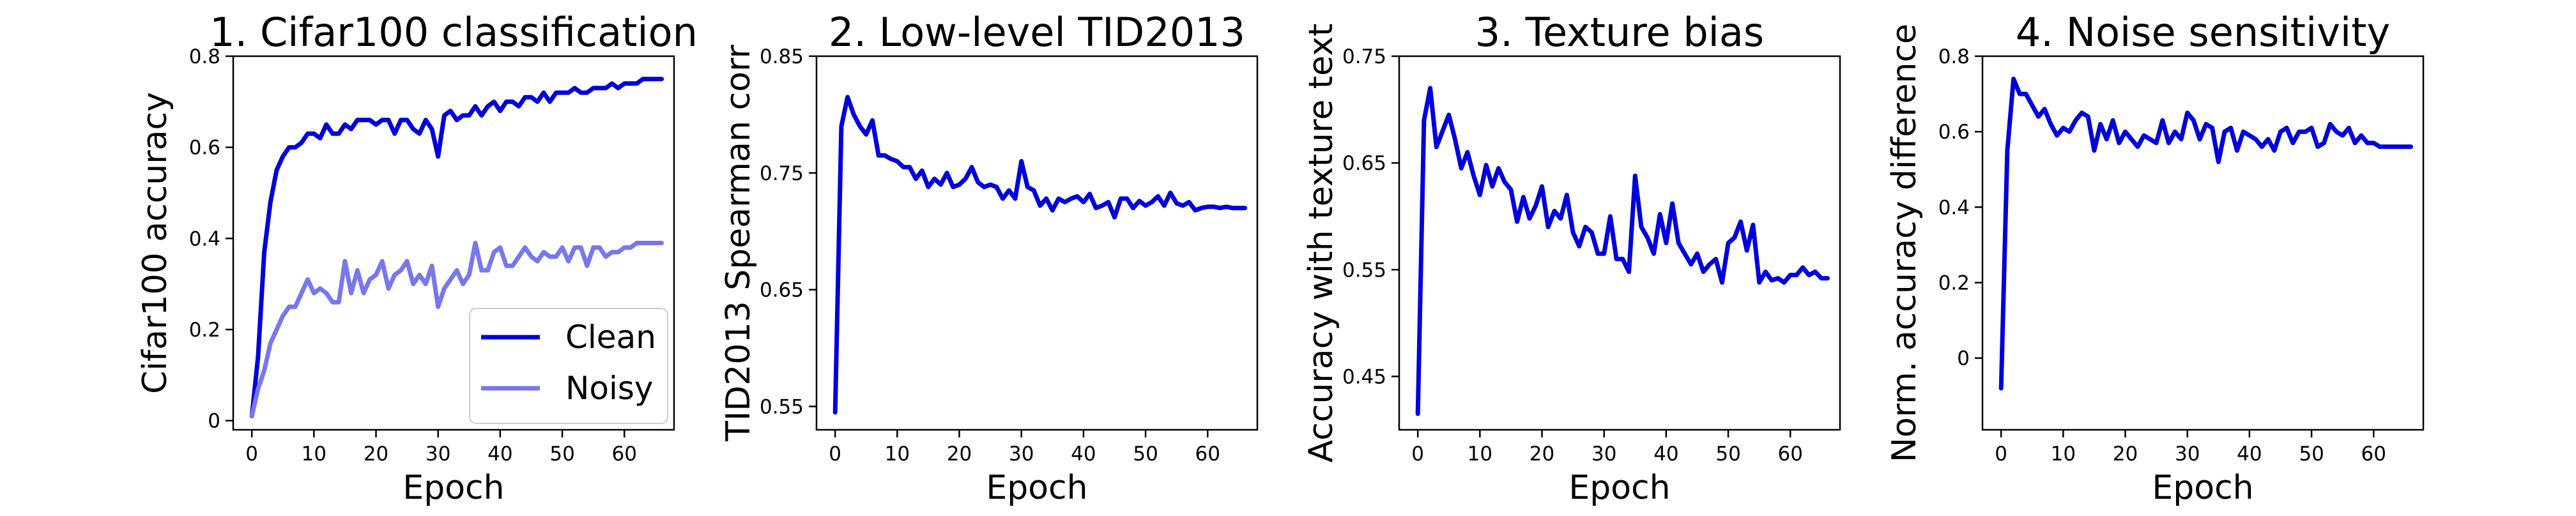 This screenshot has width=2576, height=516. What do you see at coordinates (456, 330) in the screenshot?
I see `series-line-noisy` at bounding box center [456, 330].